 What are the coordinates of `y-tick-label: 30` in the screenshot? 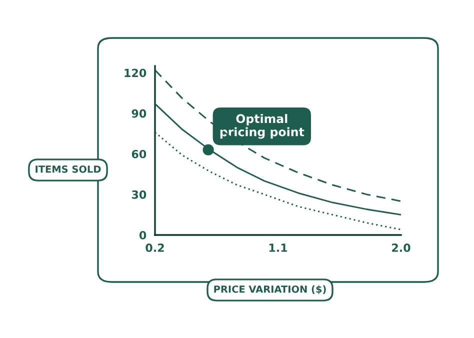 It's located at (139, 194).